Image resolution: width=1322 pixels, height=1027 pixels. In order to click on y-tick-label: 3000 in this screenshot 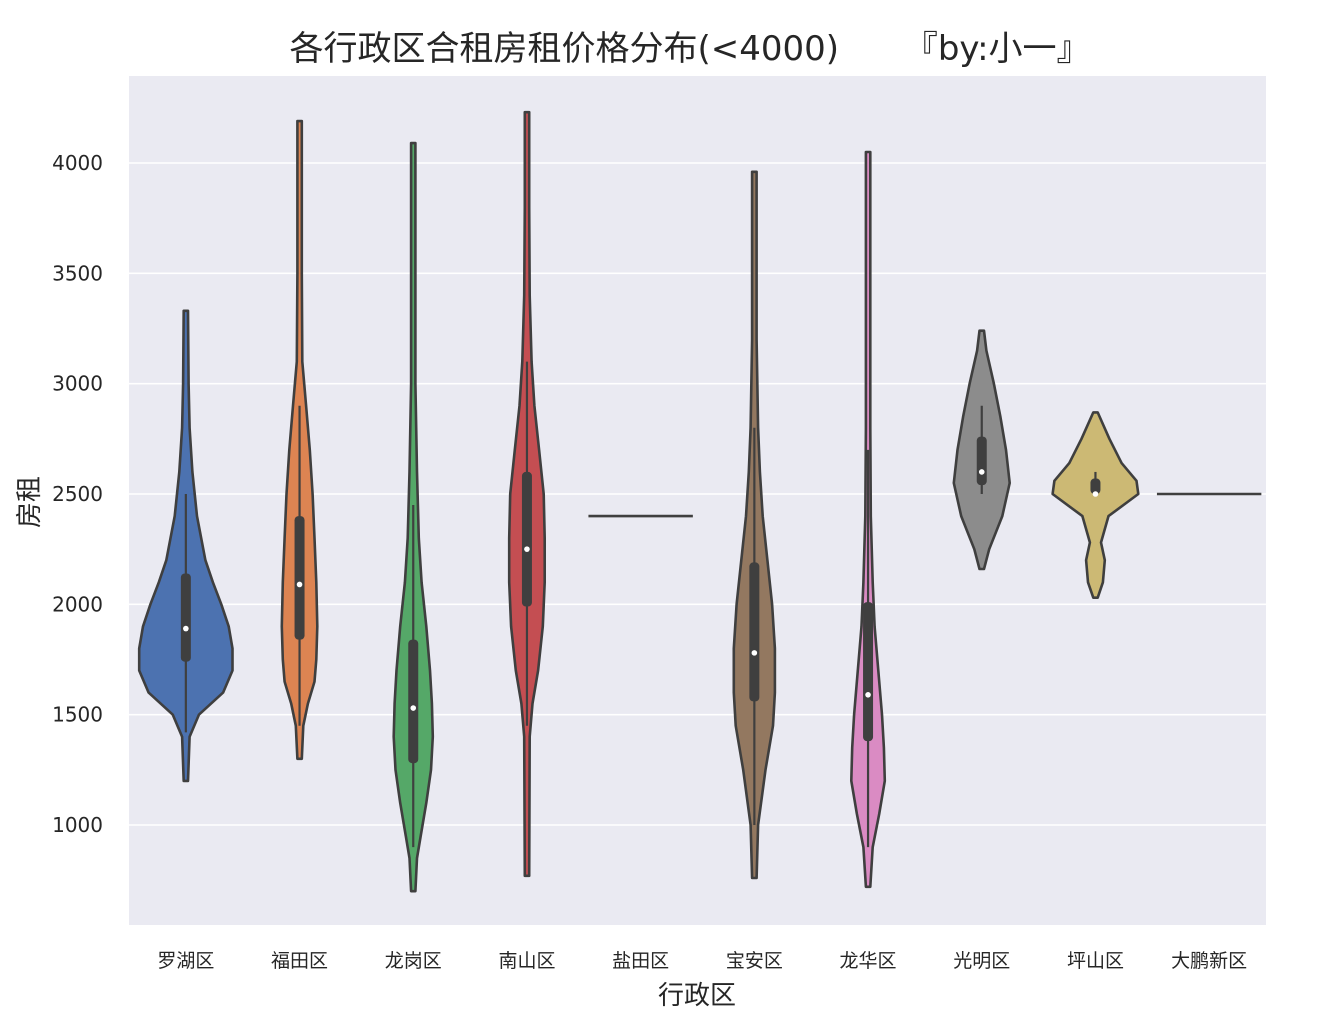, I will do `click(77, 384)`.